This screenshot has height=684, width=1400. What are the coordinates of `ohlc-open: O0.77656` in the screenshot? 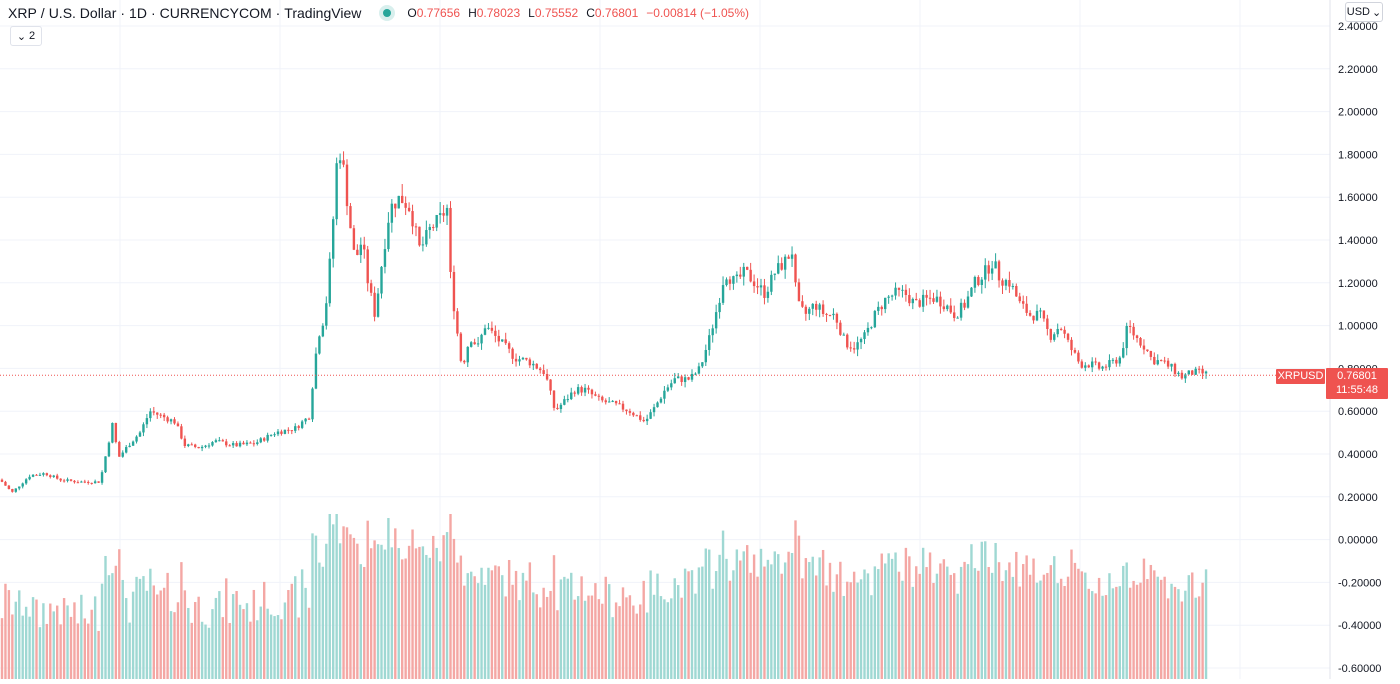 It's located at (434, 13).